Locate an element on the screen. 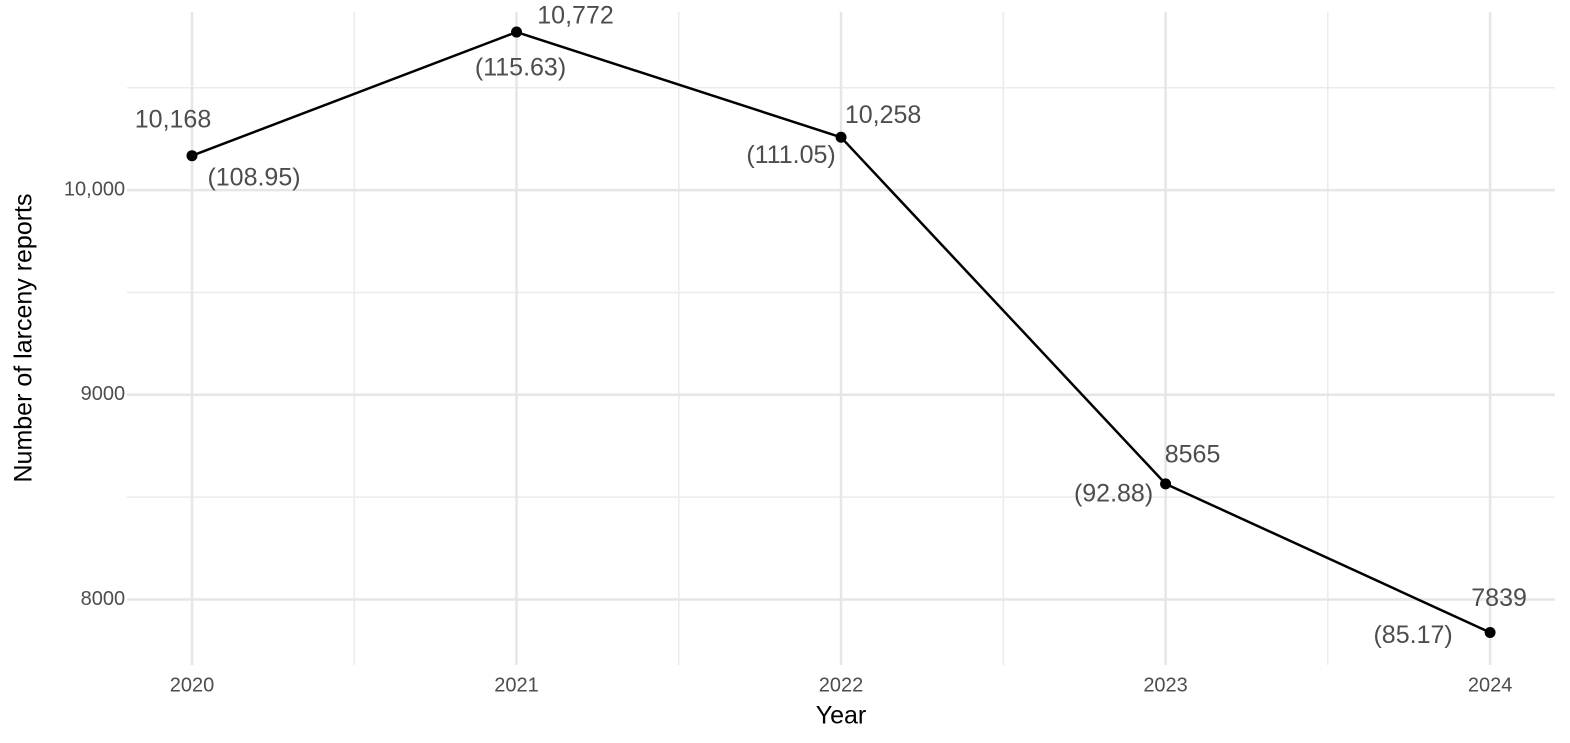  rate-label: (108.95) is located at coordinates (253, 177).